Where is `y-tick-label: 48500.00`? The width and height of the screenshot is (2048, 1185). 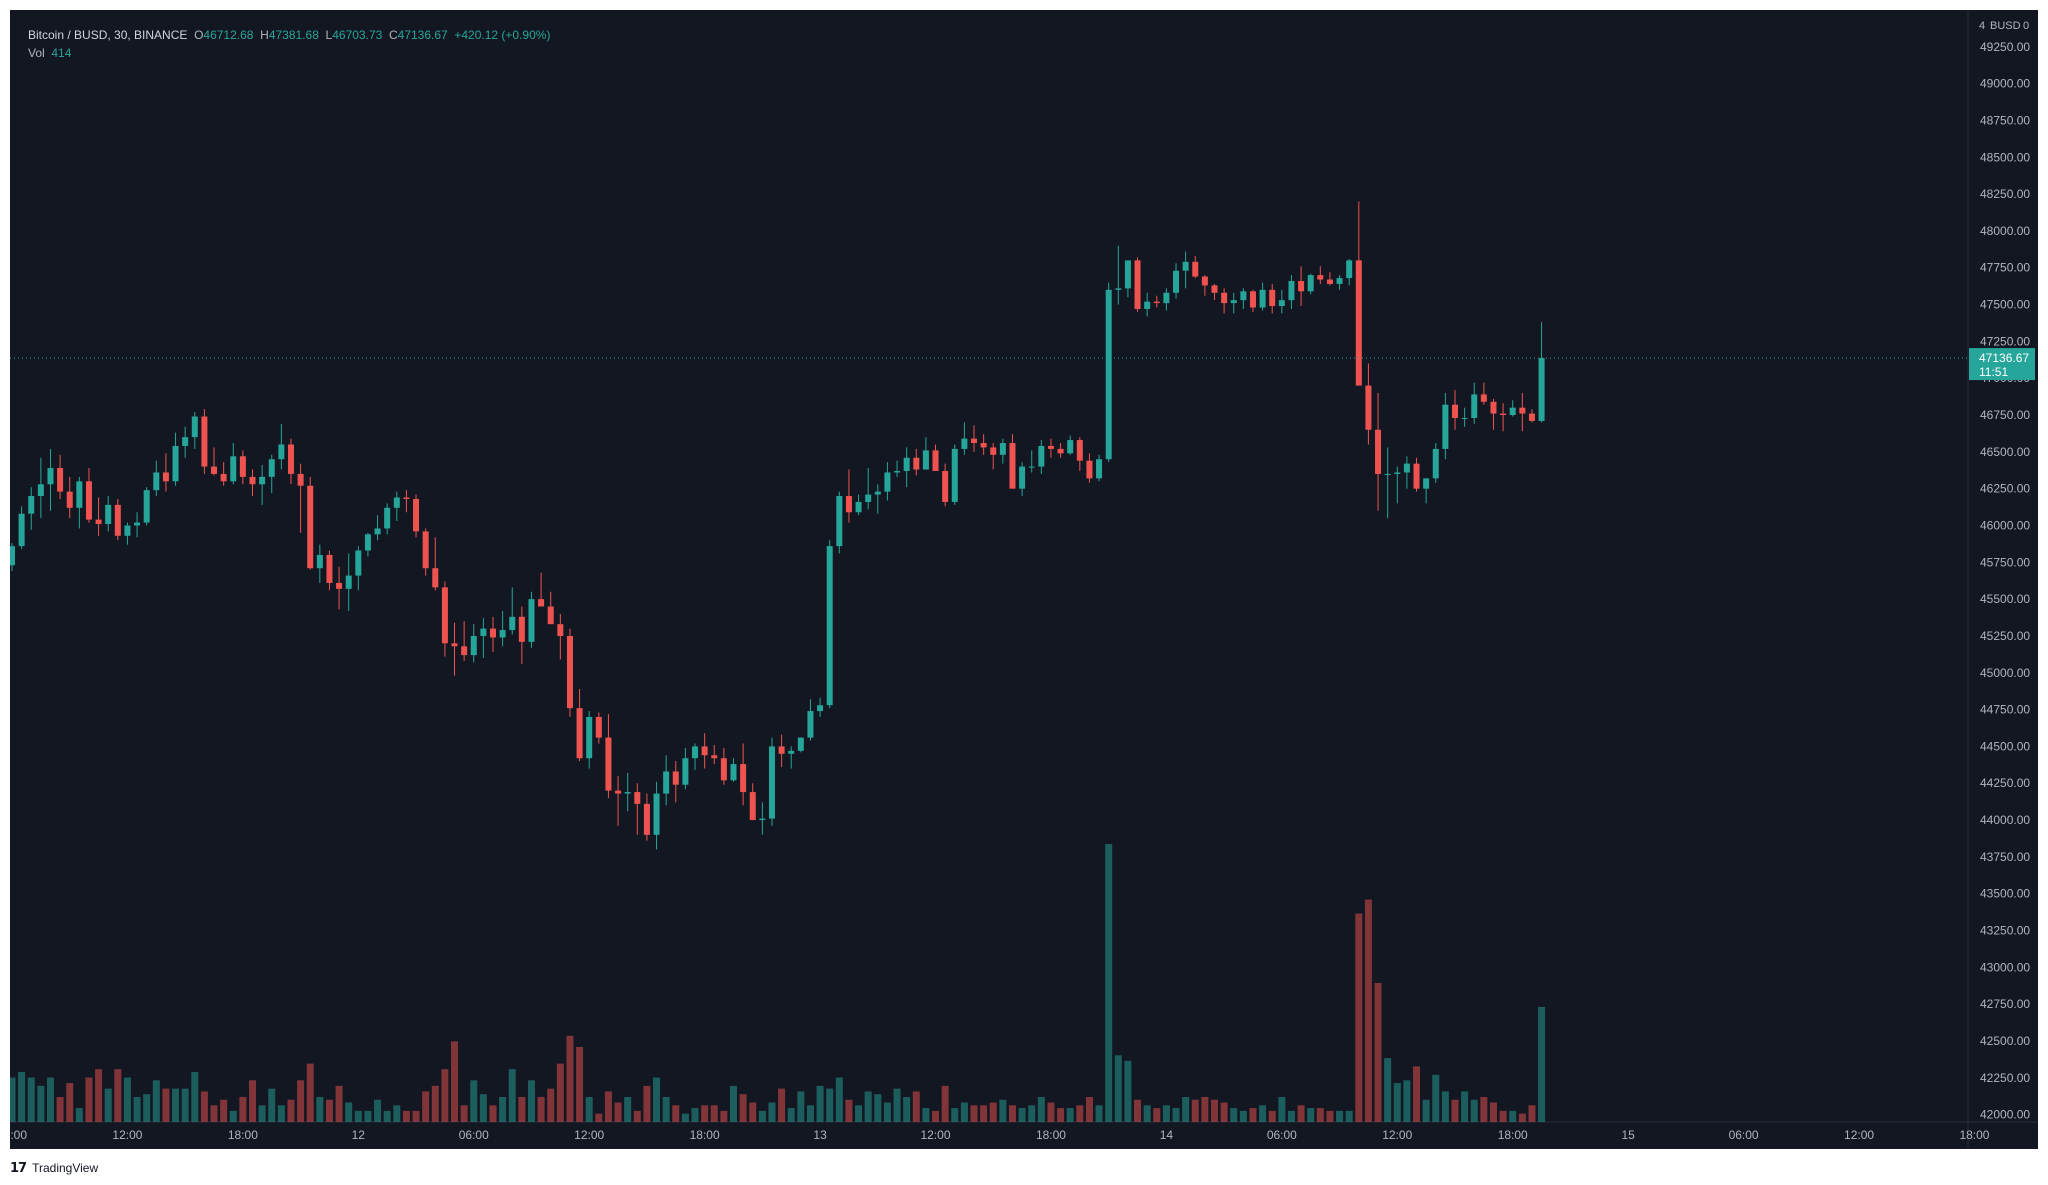
y-tick-label: 48500.00 is located at coordinates (2005, 157).